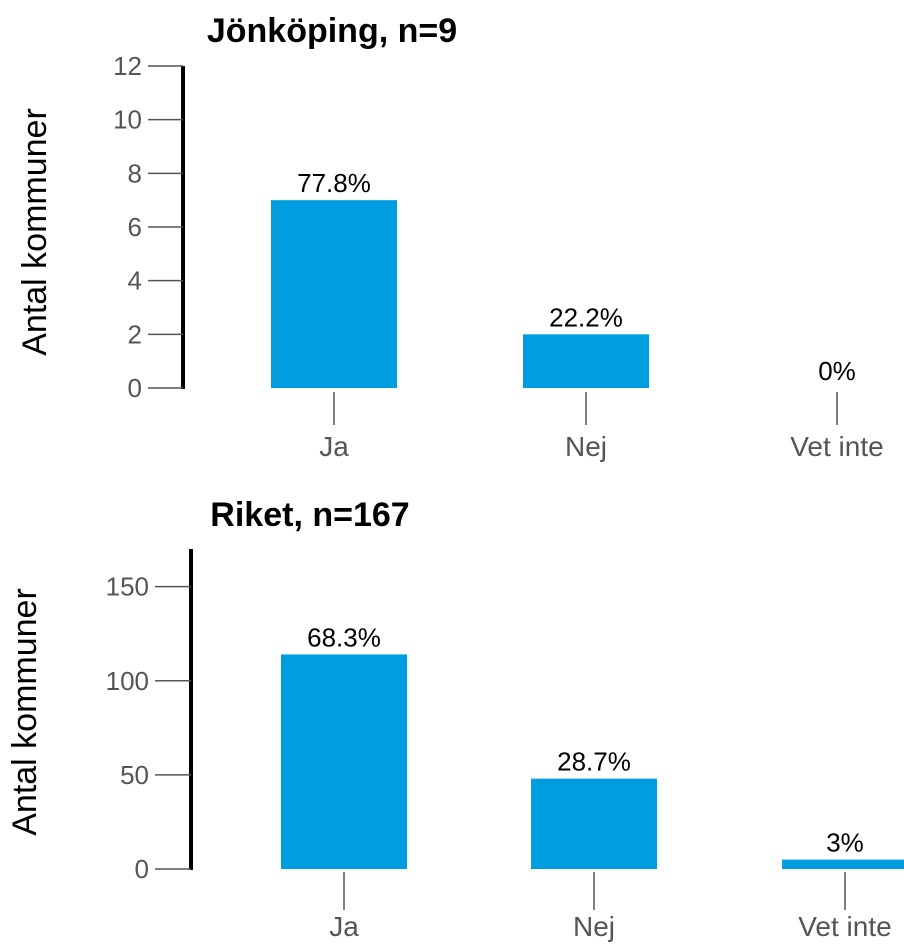 This screenshot has height=944, width=904. Describe the element at coordinates (332, 31) in the screenshot. I see `chart-title: Jönköping, n=9` at that location.